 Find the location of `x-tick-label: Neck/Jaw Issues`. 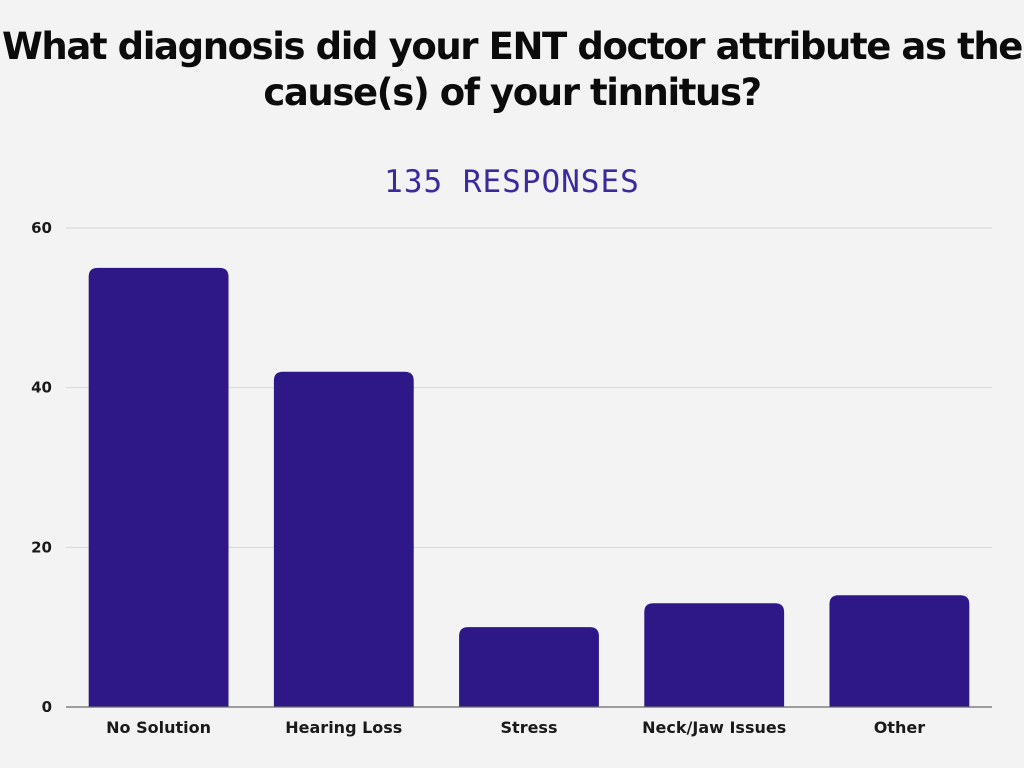

x-tick-label: Neck/Jaw Issues is located at coordinates (714, 727).